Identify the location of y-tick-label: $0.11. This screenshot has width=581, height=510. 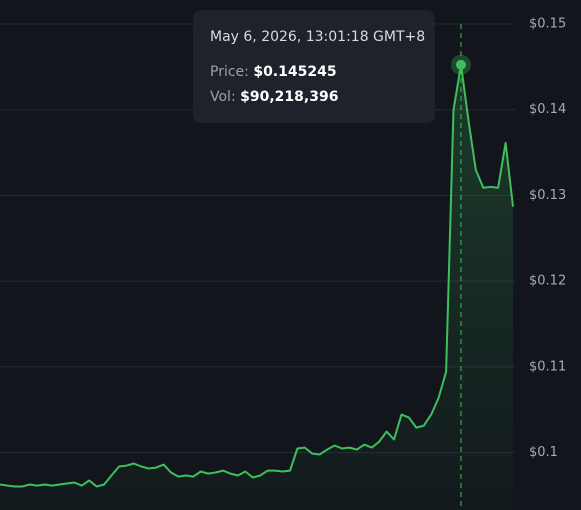
(547, 366).